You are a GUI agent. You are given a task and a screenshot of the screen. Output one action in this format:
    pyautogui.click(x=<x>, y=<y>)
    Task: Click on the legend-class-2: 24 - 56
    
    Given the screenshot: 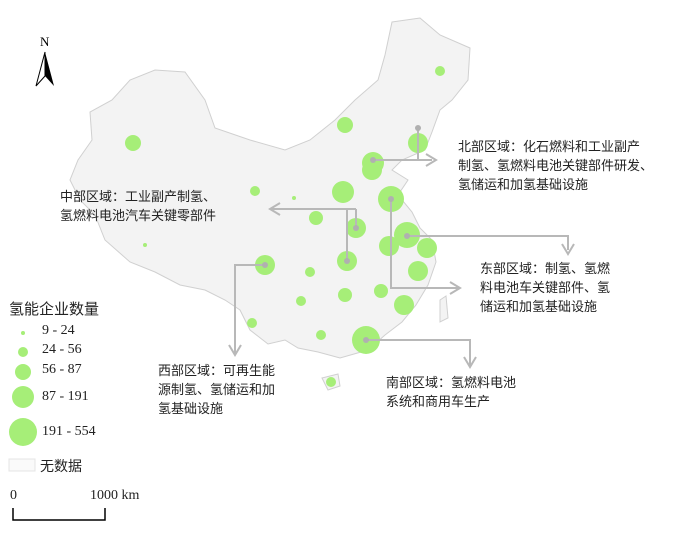 What is the action you would take?
    pyautogui.click(x=62, y=349)
    